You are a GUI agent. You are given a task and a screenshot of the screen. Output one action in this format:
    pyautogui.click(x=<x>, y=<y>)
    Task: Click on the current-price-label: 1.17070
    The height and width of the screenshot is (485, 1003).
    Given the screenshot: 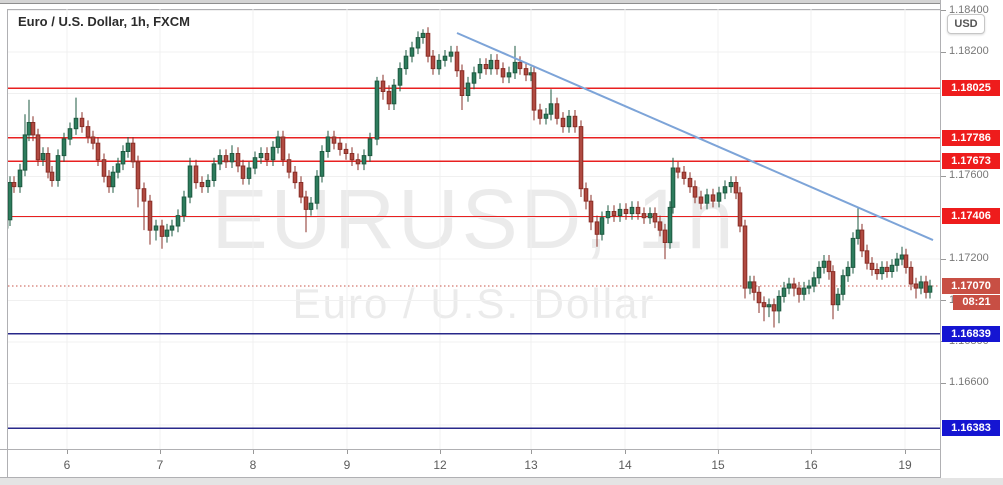 What is the action you would take?
    pyautogui.click(x=971, y=286)
    